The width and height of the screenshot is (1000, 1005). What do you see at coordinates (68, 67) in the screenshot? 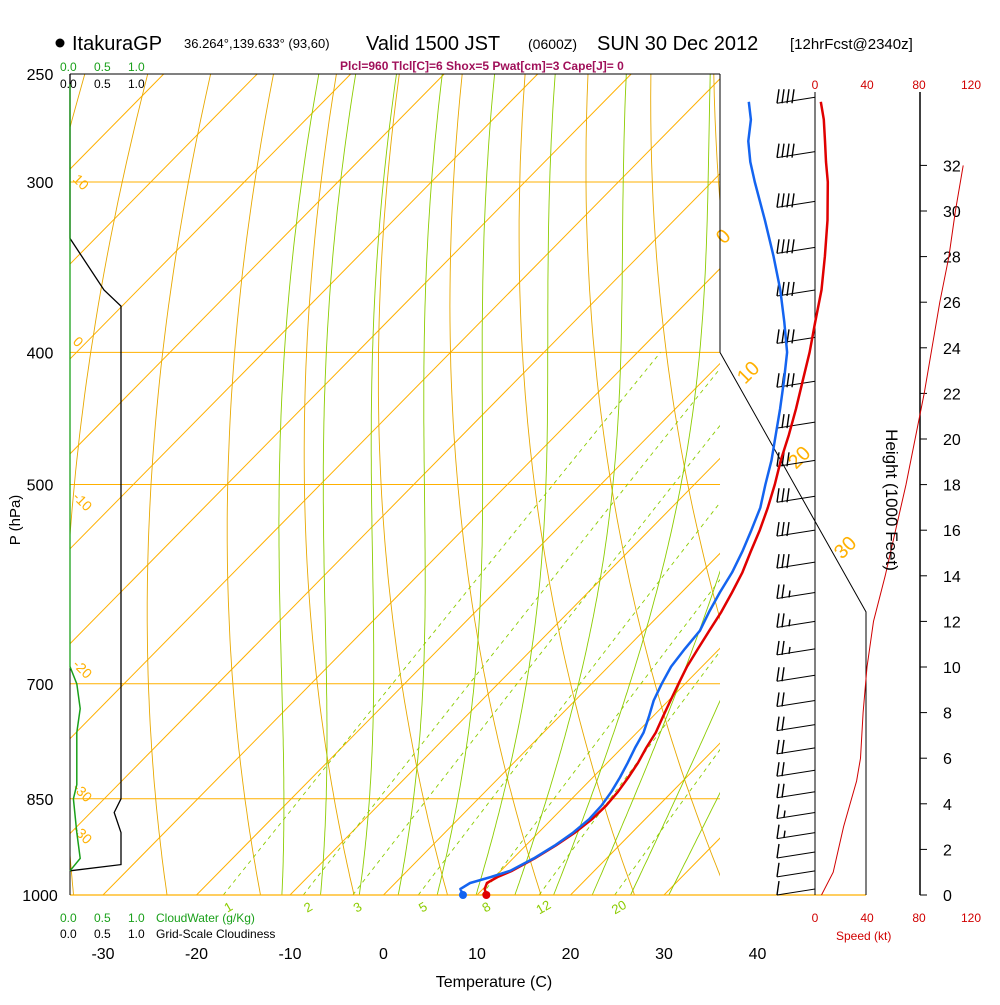
I see `cloud-water-tick-top: 0.0` at bounding box center [68, 67].